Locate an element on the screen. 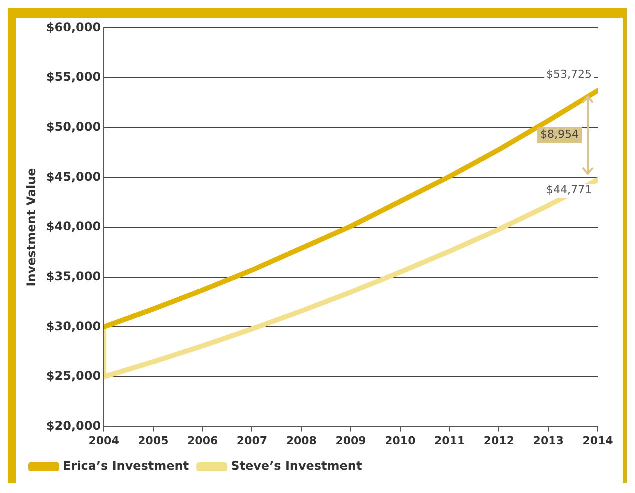 This screenshot has width=635, height=493. x-tick-label: 2014 is located at coordinates (598, 441).